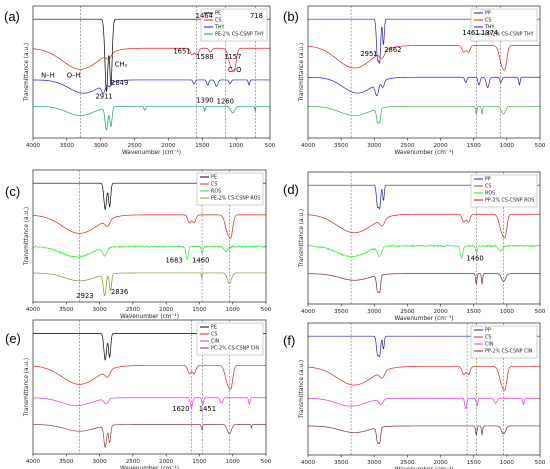  Describe the element at coordinates (218, 14) in the screenshot. I see `legend-label: PE` at that location.